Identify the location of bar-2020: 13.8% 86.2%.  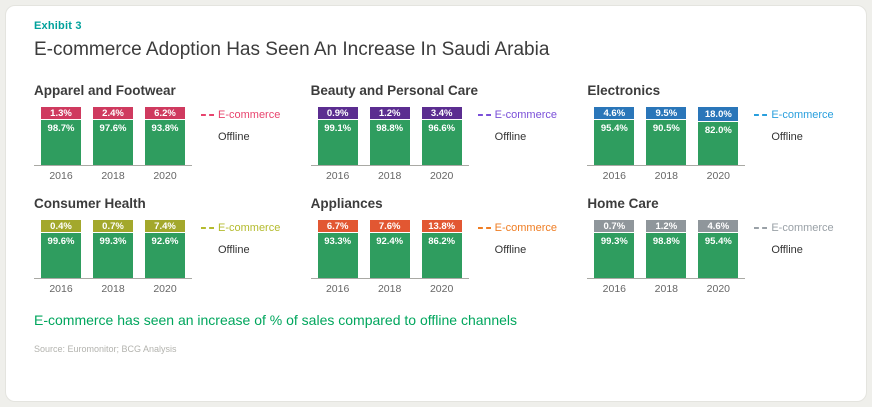
(441, 249).